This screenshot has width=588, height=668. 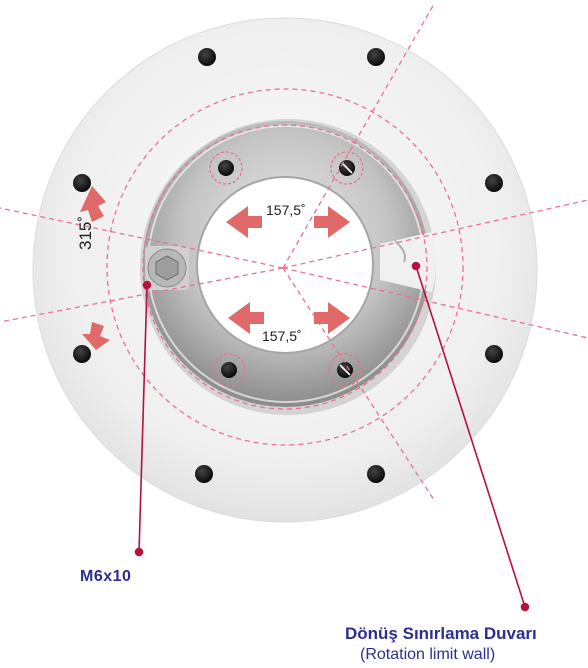 What do you see at coordinates (167, 268) in the screenshot?
I see `hex-bolt-icon` at bounding box center [167, 268].